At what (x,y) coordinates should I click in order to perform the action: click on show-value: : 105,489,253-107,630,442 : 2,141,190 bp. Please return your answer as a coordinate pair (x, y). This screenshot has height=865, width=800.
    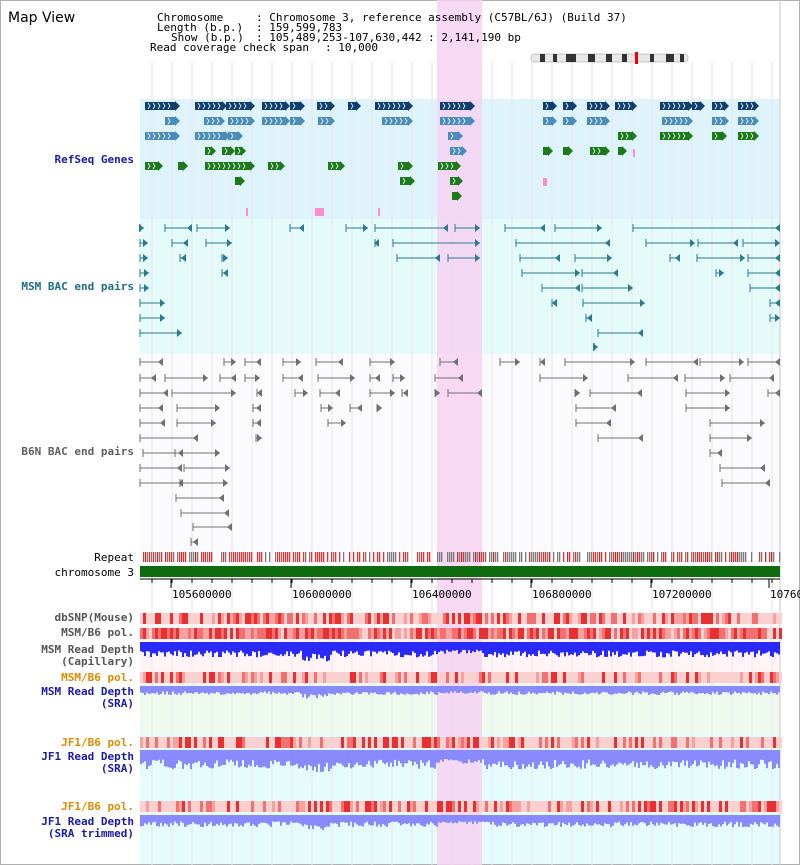
    Looking at the image, I should click on (388, 37).